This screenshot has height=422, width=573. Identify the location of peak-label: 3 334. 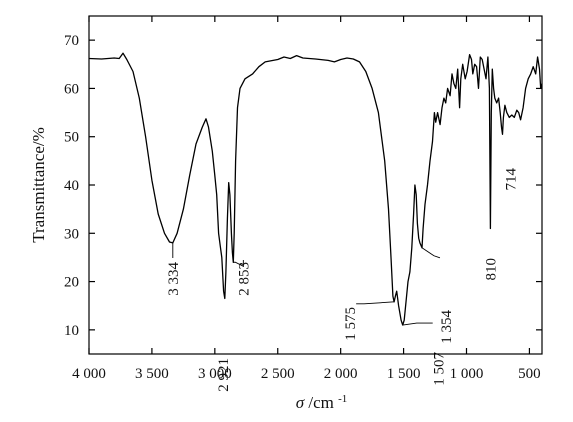
(174, 279).